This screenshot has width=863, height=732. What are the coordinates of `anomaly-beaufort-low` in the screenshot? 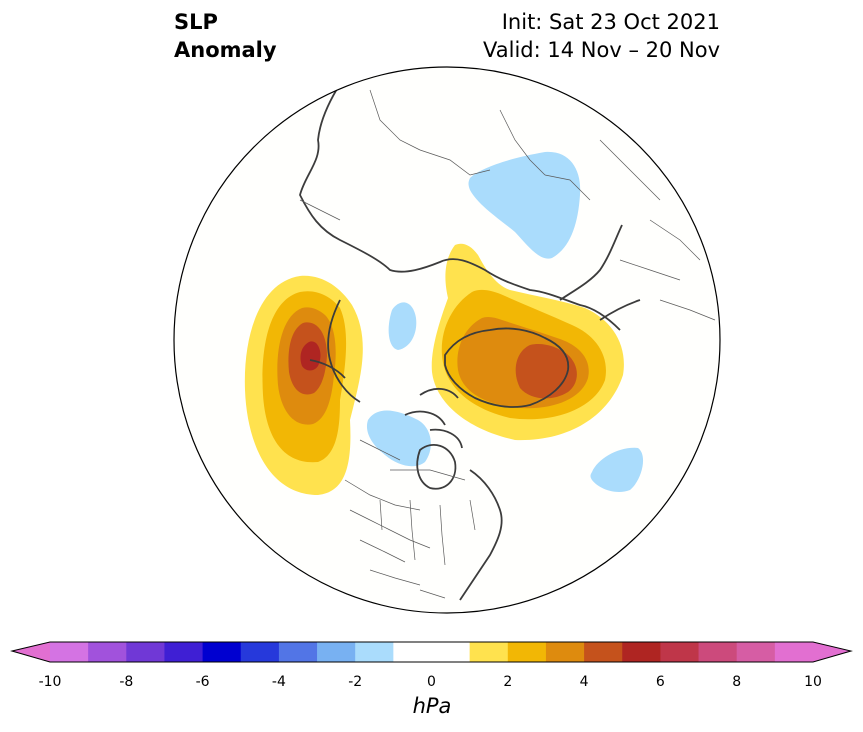 It's located at (402, 326).